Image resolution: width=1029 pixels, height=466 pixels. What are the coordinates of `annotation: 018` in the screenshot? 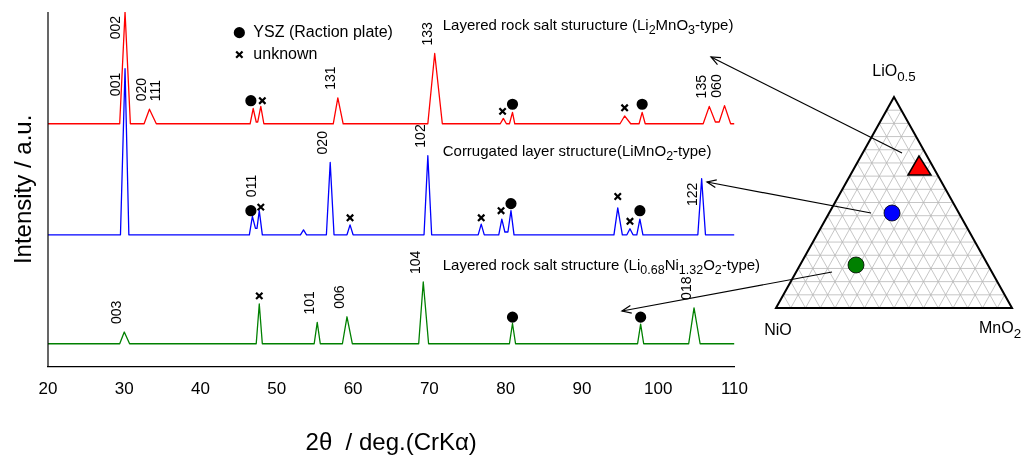 It's located at (685, 288).